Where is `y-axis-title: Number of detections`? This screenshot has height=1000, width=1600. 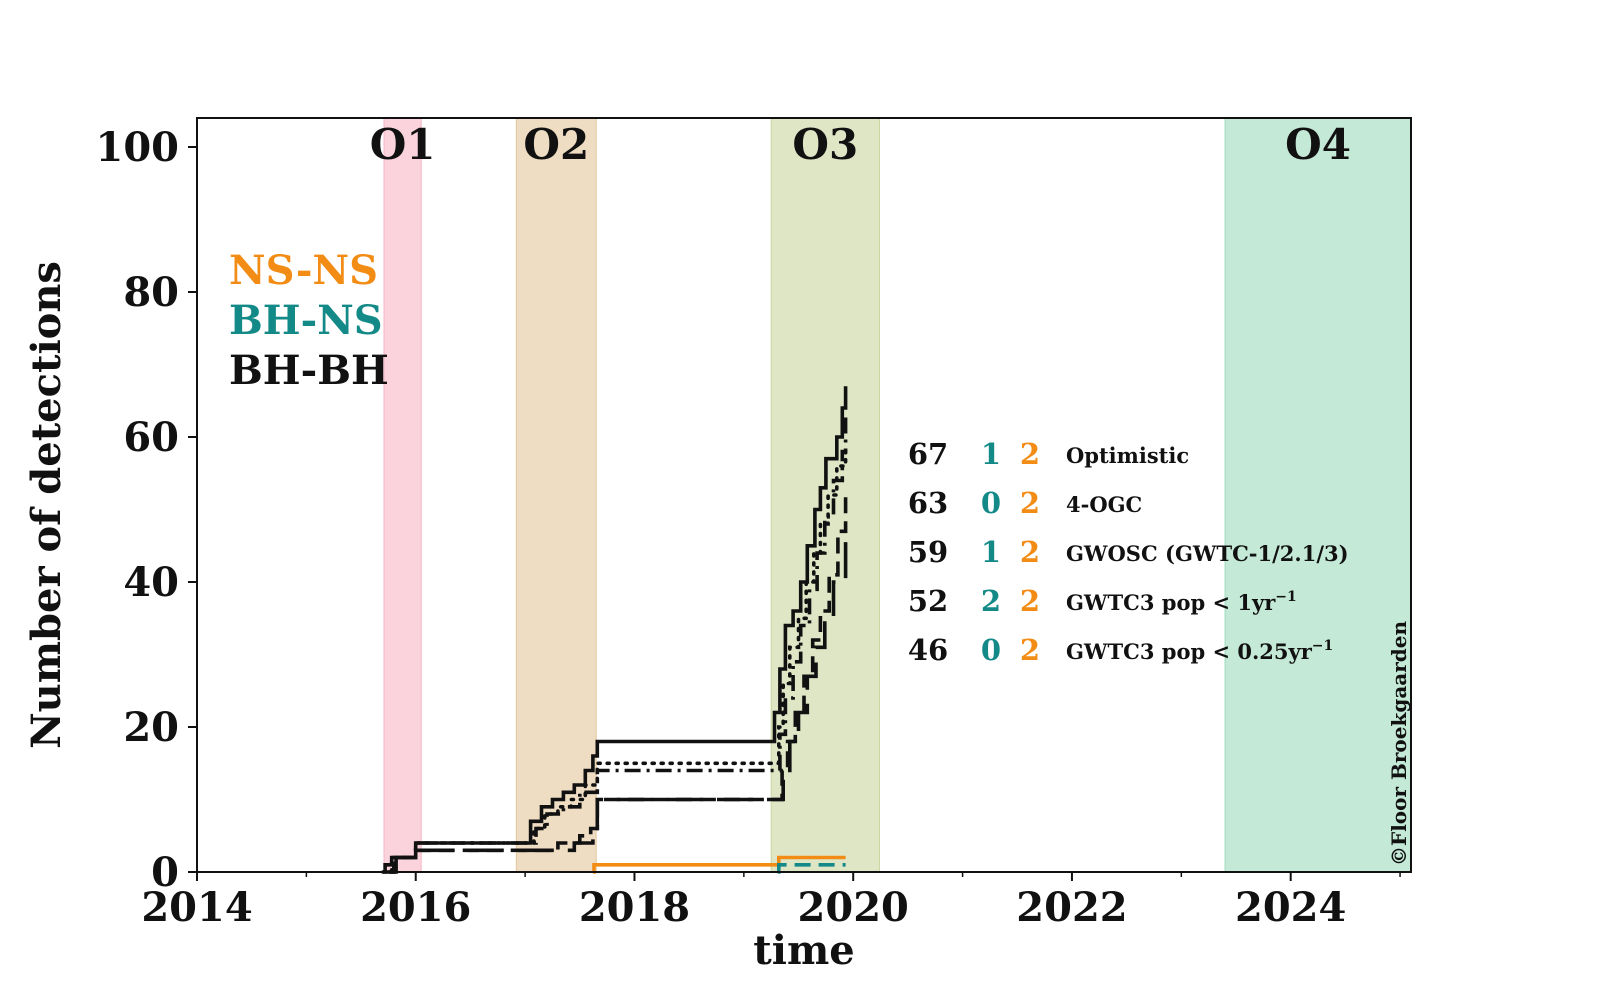 y-axis-title: Number of detections is located at coordinates (46, 505).